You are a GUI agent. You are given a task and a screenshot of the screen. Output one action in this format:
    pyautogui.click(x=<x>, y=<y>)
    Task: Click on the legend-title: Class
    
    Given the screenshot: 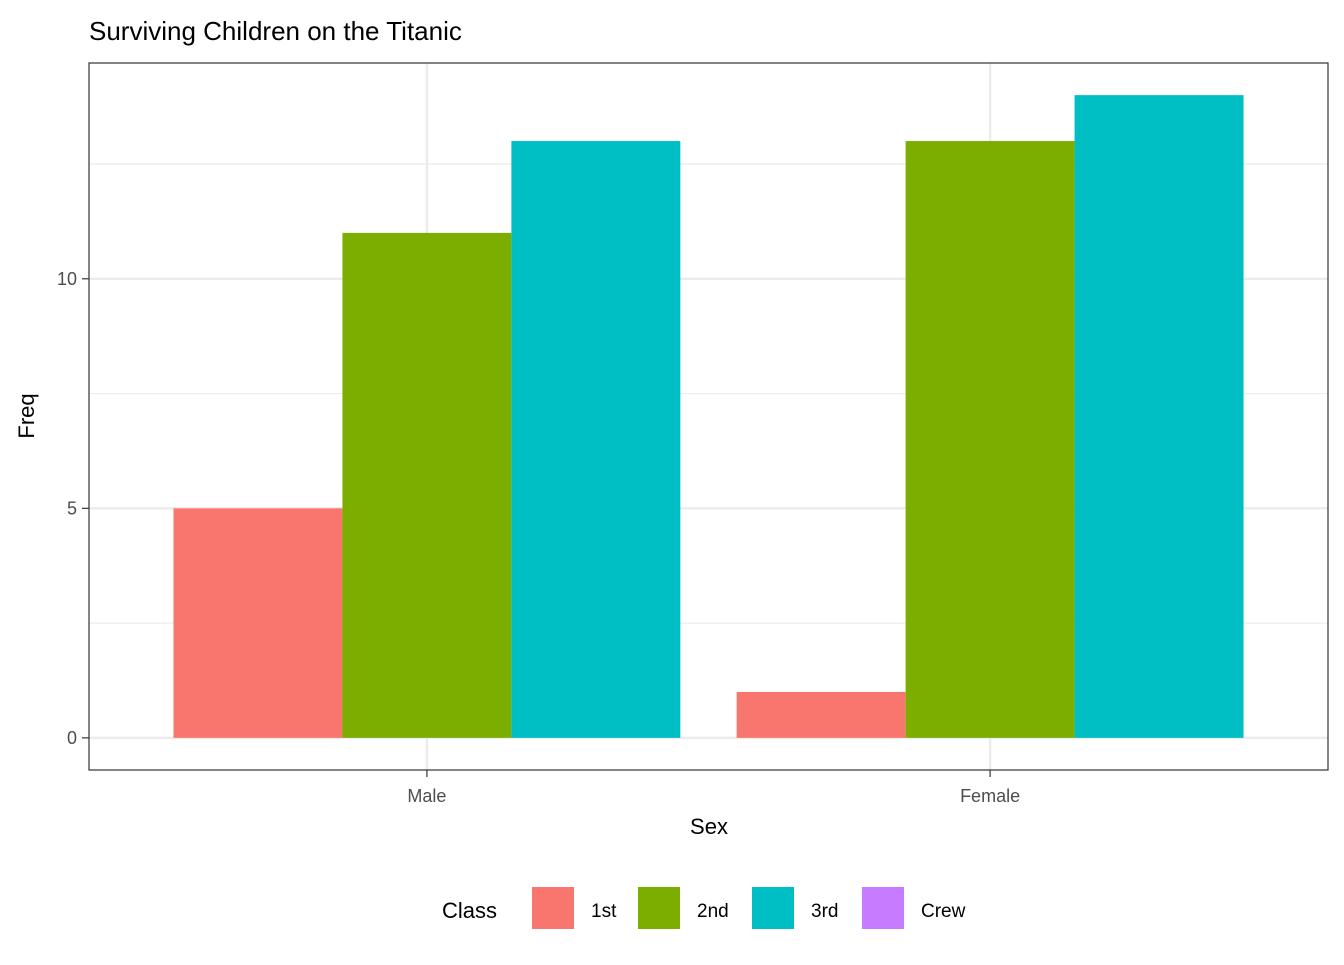 What is the action you would take?
    pyautogui.click(x=469, y=910)
    